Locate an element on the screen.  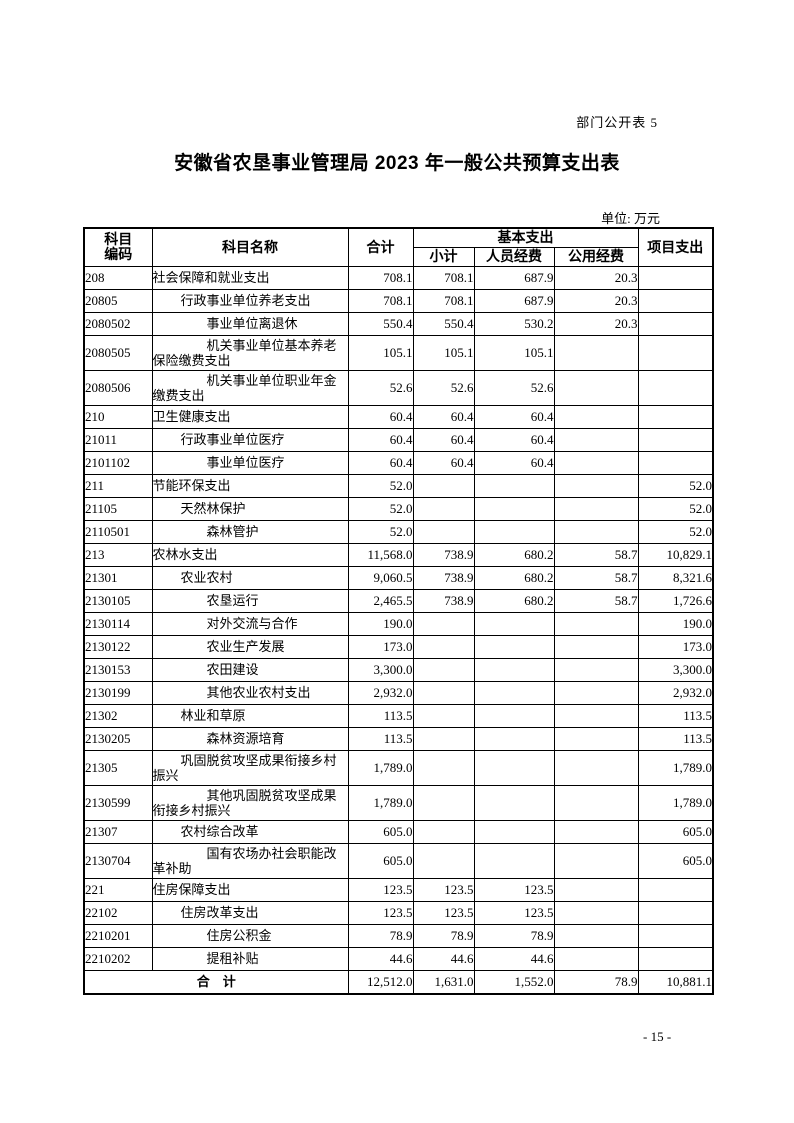
row-basic-subtotal: 78.9 is located at coordinates (443, 935).